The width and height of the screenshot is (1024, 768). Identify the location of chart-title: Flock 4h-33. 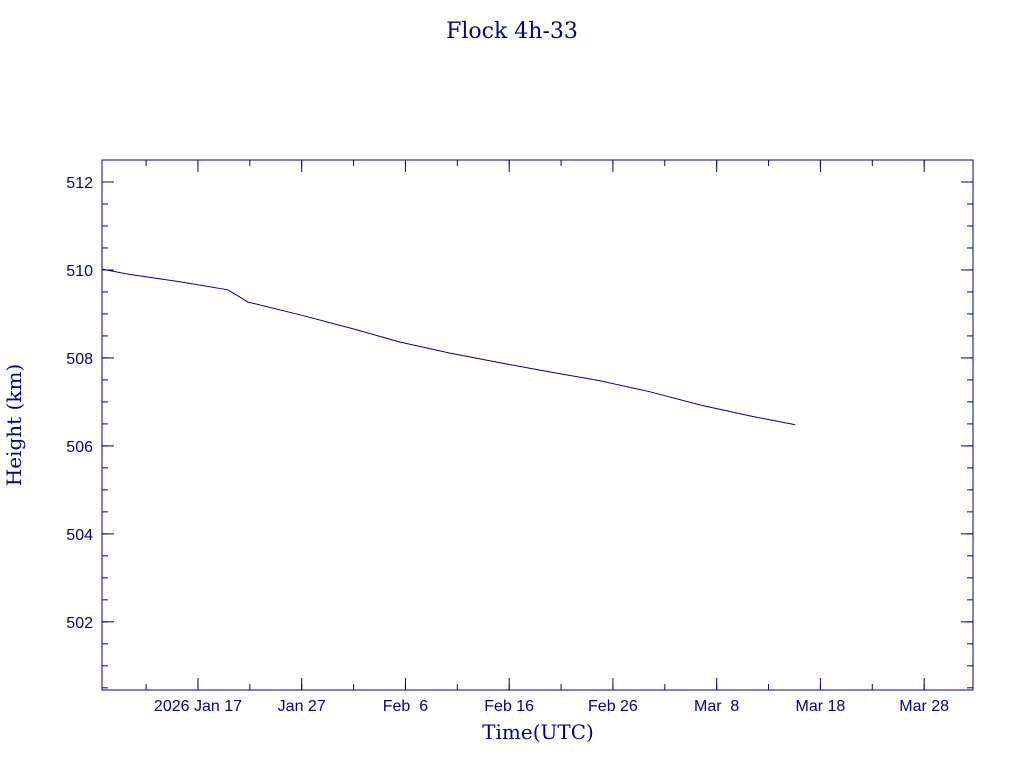
(512, 31).